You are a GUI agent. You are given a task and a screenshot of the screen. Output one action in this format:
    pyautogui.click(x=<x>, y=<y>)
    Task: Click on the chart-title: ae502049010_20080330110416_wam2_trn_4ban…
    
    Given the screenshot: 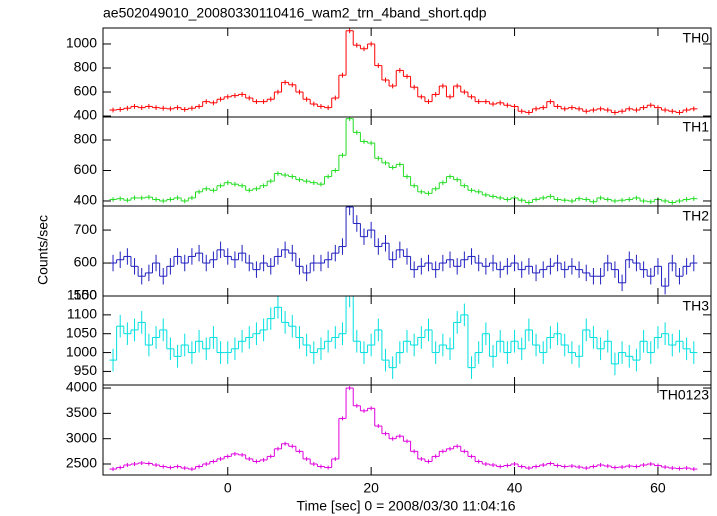 What is the action you would take?
    pyautogui.click(x=295, y=13)
    